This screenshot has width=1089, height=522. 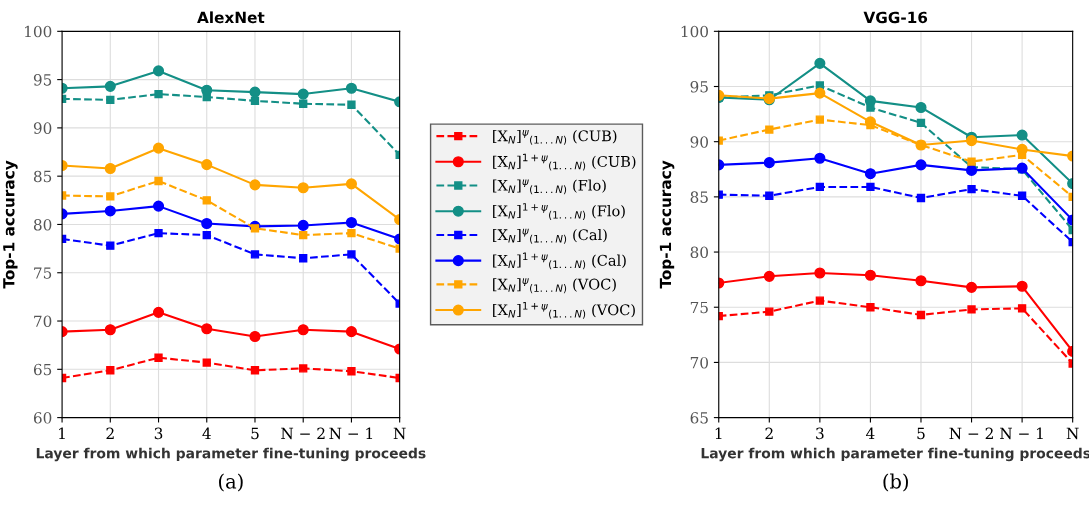 I want to click on text: (a), so click(x=231, y=482).